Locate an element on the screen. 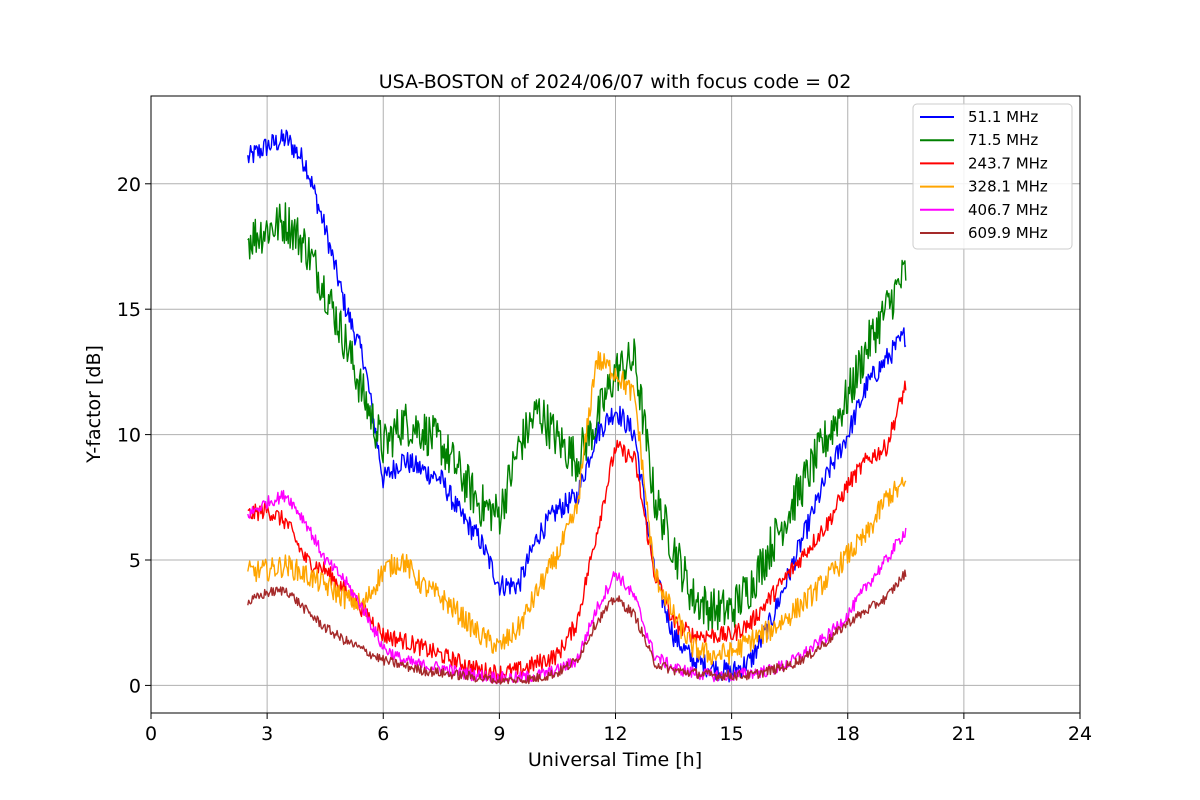  x-tick-label: 21 is located at coordinates (964, 734).